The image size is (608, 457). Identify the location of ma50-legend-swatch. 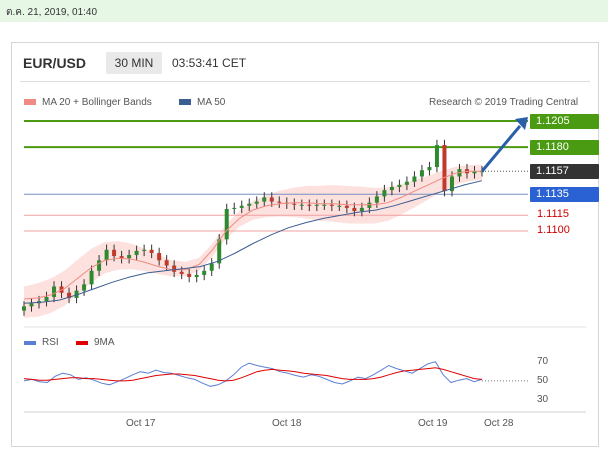
(185, 102).